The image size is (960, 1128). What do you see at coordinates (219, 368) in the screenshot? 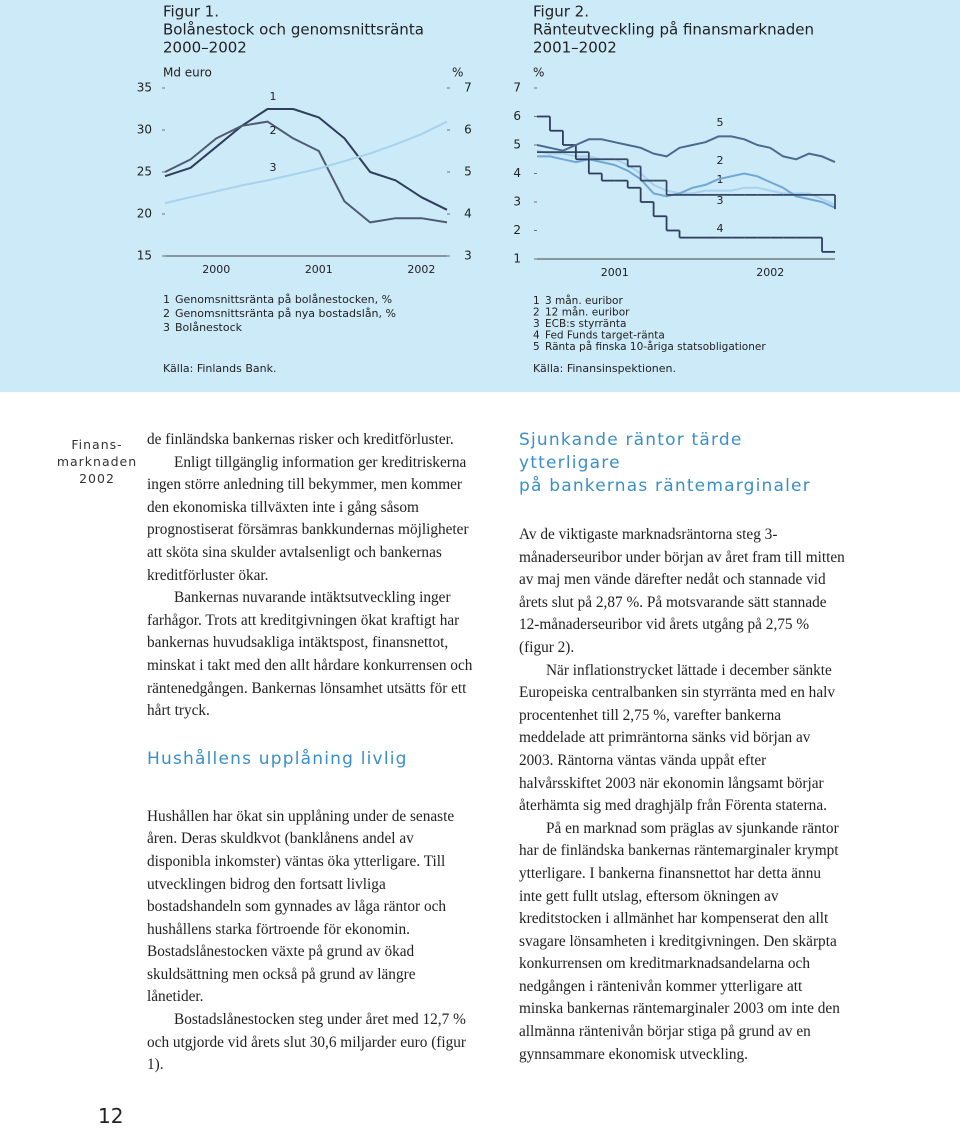
I see `source: Källa: Finlands Bank.` at bounding box center [219, 368].